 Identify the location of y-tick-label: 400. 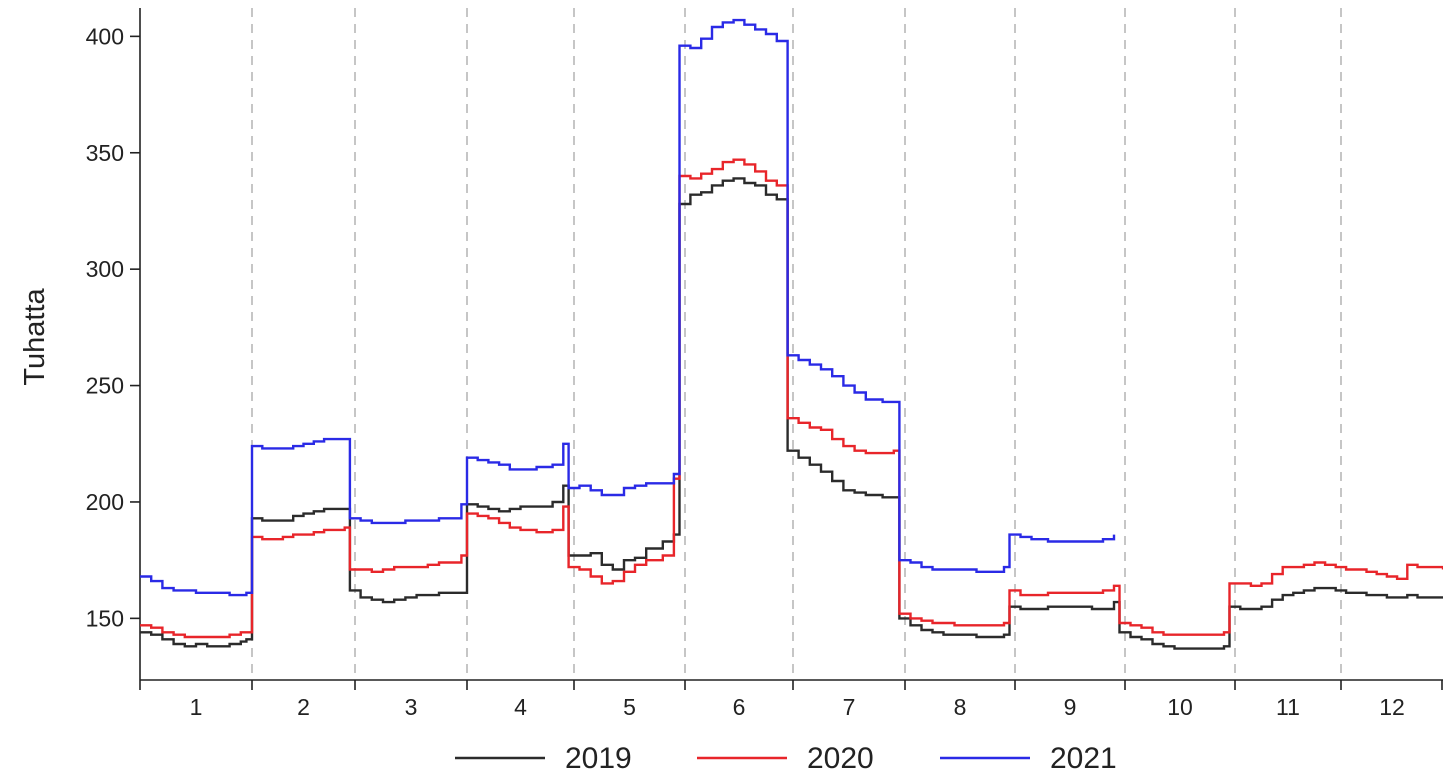
(105, 36).